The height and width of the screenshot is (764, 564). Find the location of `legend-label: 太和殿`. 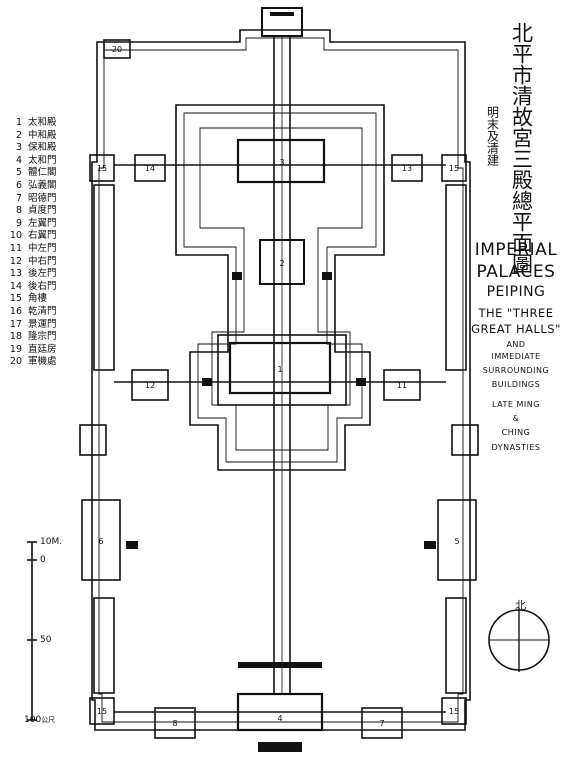

legend-label: 太和殿 is located at coordinates (42, 122).